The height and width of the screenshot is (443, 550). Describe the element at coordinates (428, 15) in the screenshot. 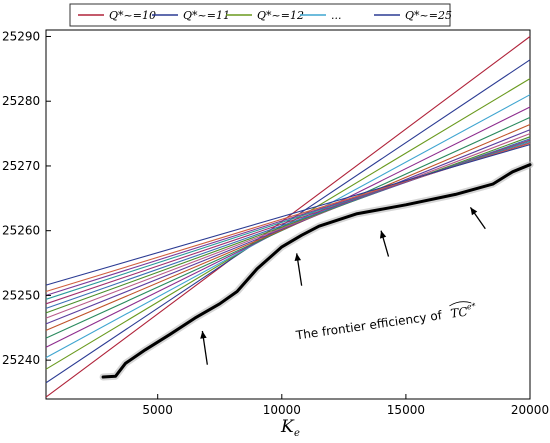

I see `legend-label: Q*~=25` at that location.